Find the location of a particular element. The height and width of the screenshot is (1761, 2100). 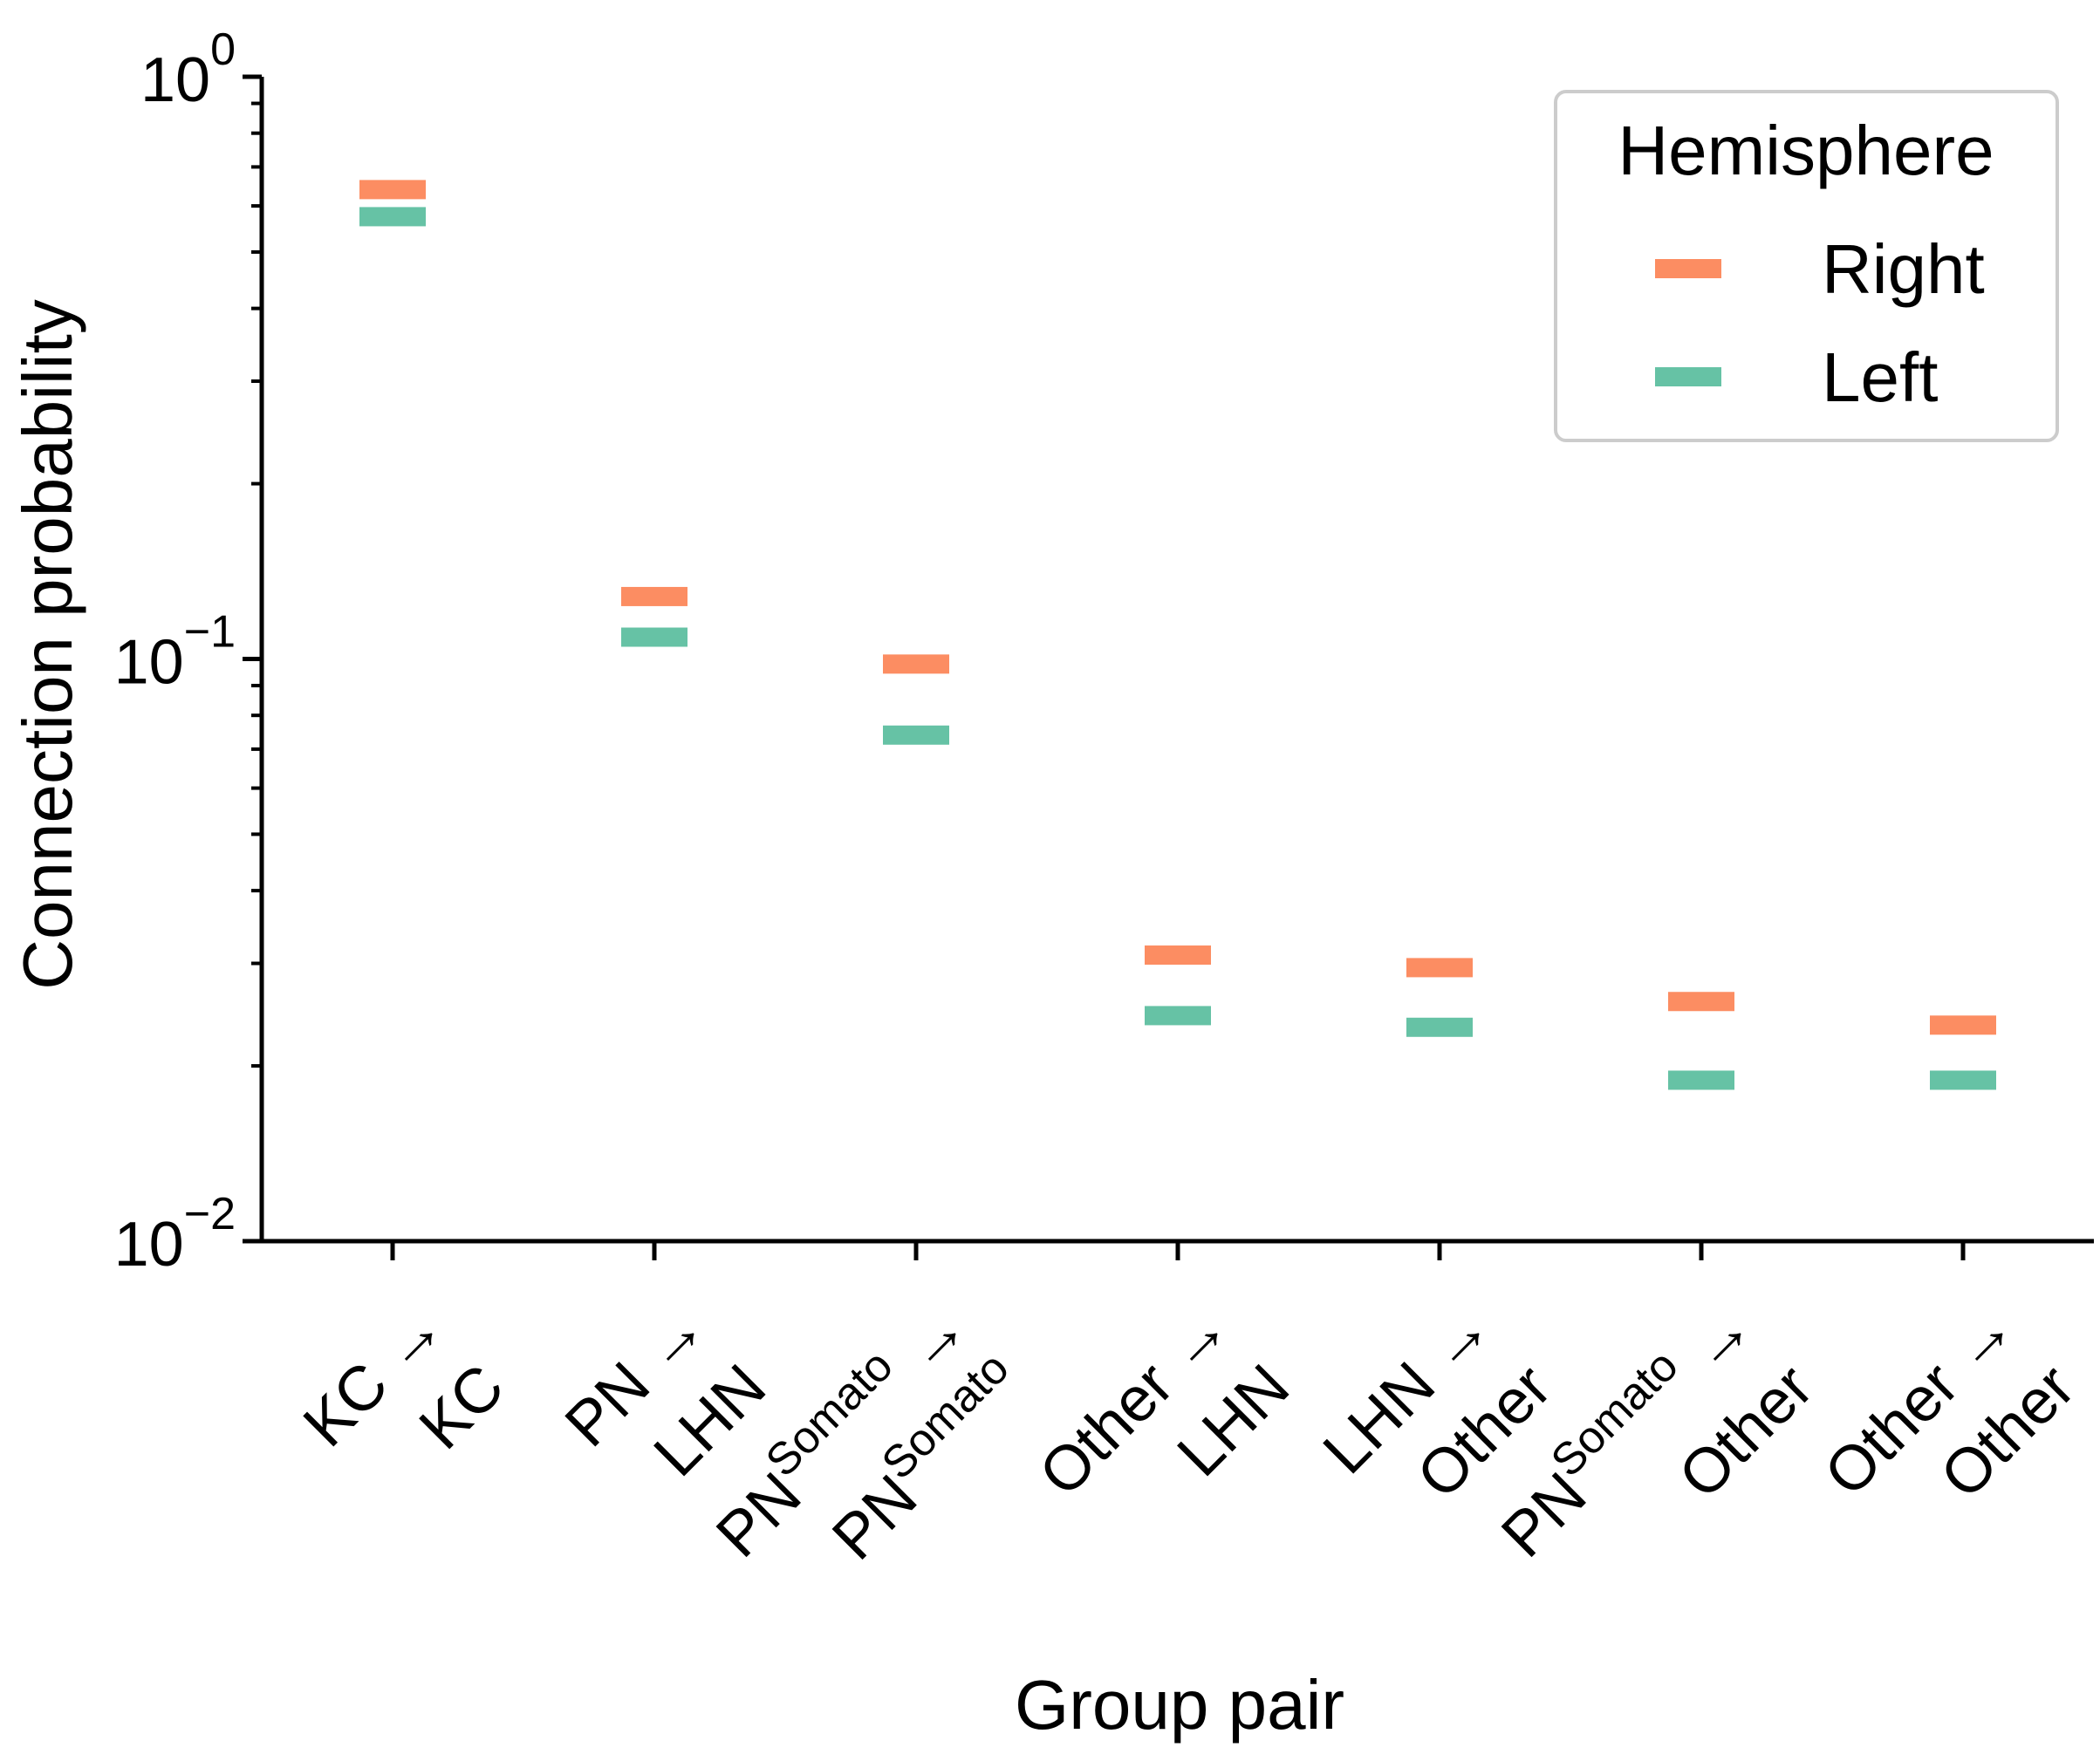

x-tick-label: KC →KC is located at coordinates (404, 1378).